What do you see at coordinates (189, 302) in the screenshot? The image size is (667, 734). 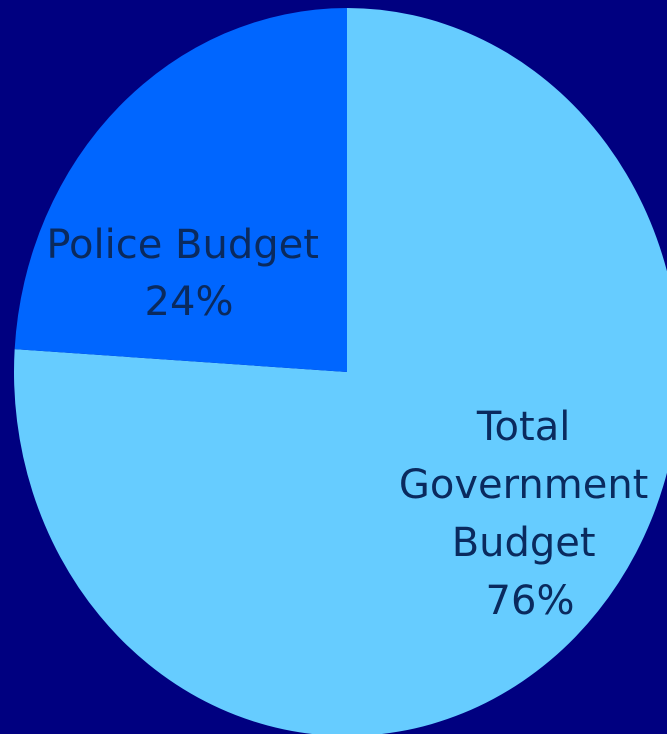 I see `slice-percent-police-budget: 24%` at bounding box center [189, 302].